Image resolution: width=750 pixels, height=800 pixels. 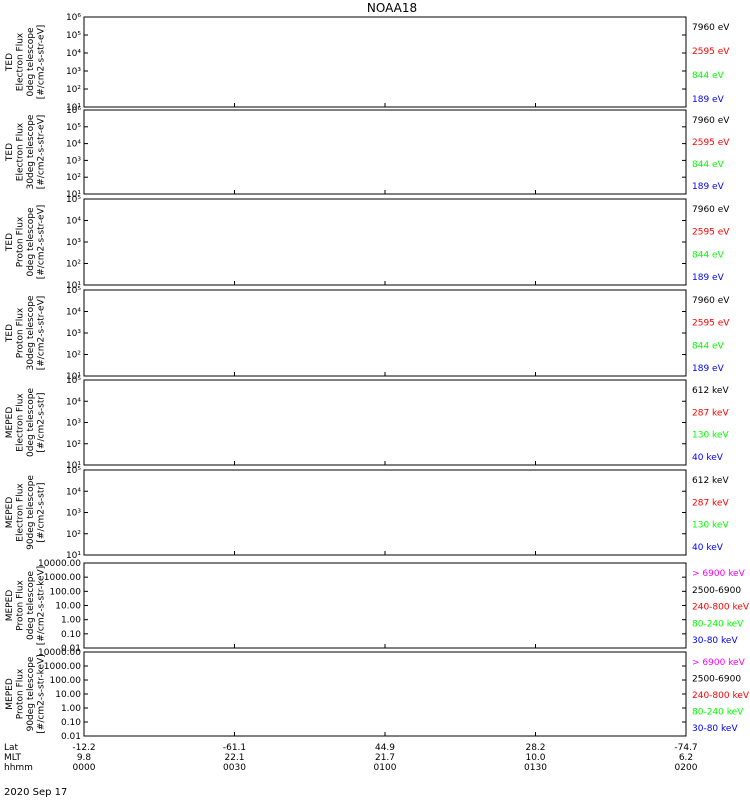 What do you see at coordinates (68, 607) in the screenshot?
I see `y-tick-label: 10.00` at bounding box center [68, 607].